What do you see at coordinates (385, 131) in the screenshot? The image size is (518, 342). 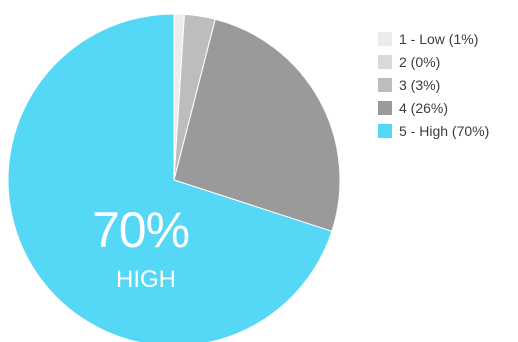 I see `legend-swatch-5-high` at bounding box center [385, 131].